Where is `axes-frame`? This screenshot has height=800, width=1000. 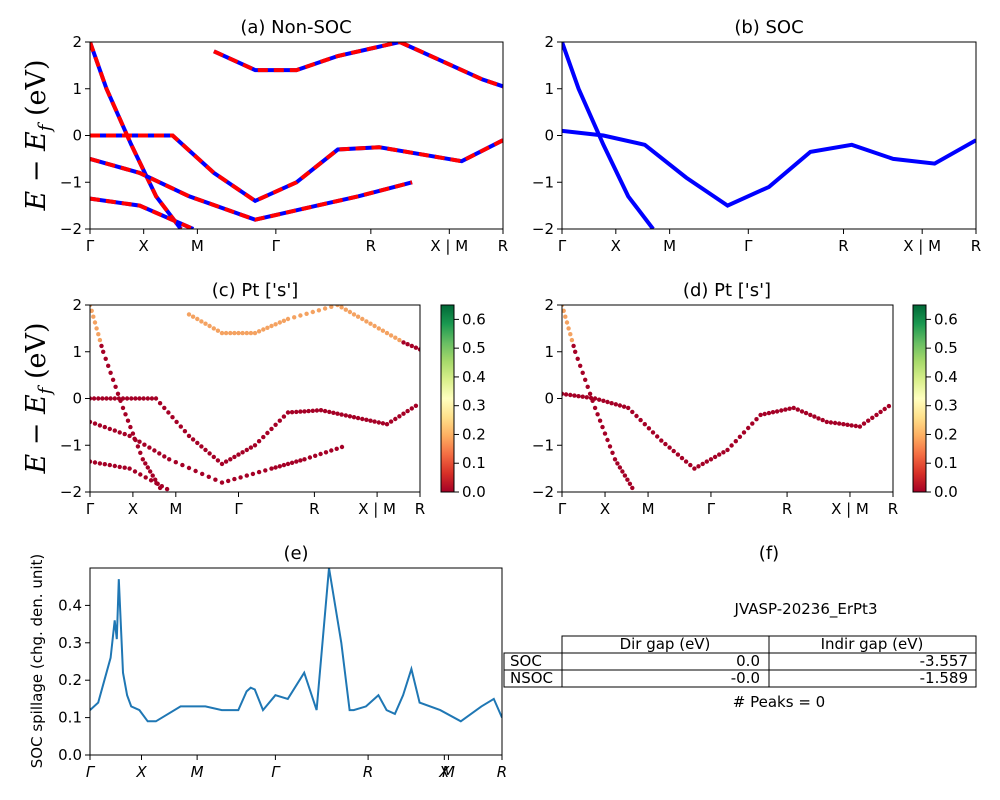 axes-frame is located at coordinates (727, 398).